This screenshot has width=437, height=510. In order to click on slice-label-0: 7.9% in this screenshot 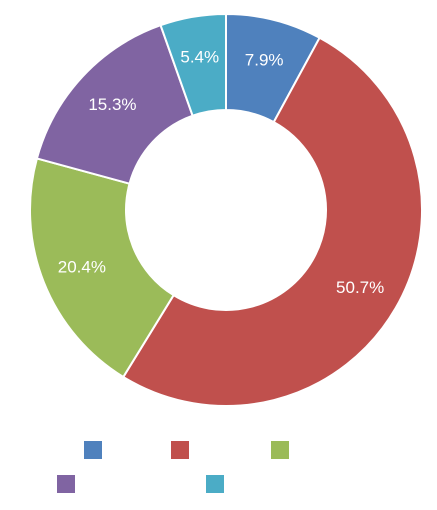, I will do `click(264, 59)`.